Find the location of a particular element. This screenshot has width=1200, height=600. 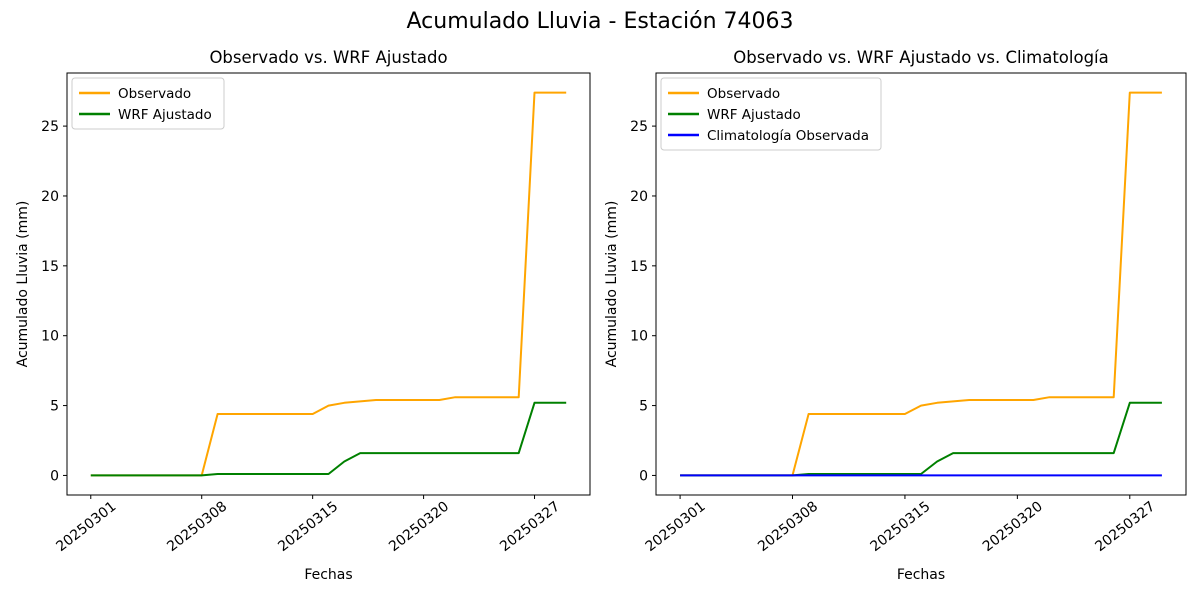

right-y-tick-label: 5 is located at coordinates (643, 407).